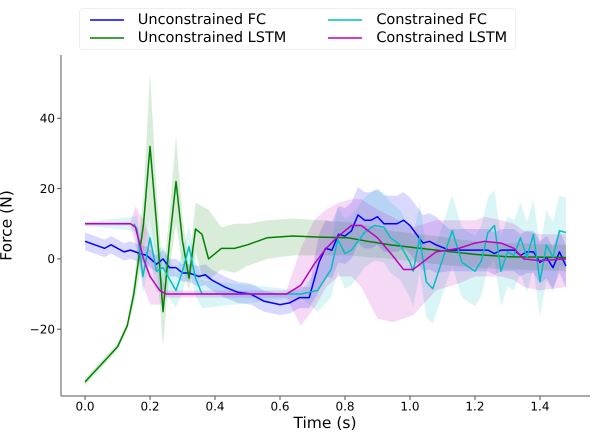  Describe the element at coordinates (325, 423) in the screenshot. I see `x-axis-title: Time (s)` at that location.